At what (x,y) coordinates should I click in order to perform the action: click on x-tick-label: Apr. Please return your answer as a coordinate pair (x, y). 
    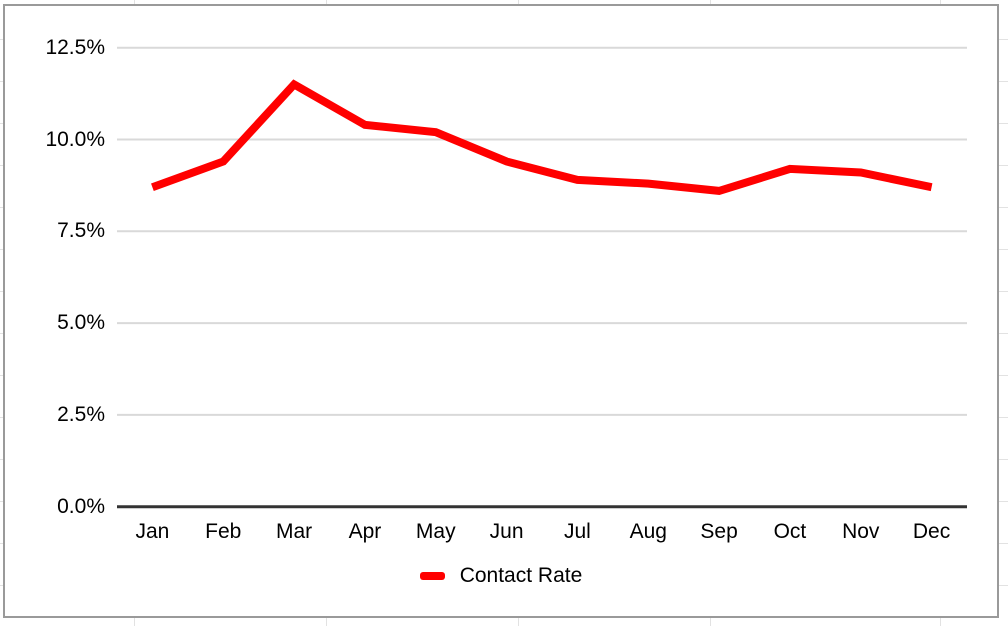
    Looking at the image, I should click on (365, 531).